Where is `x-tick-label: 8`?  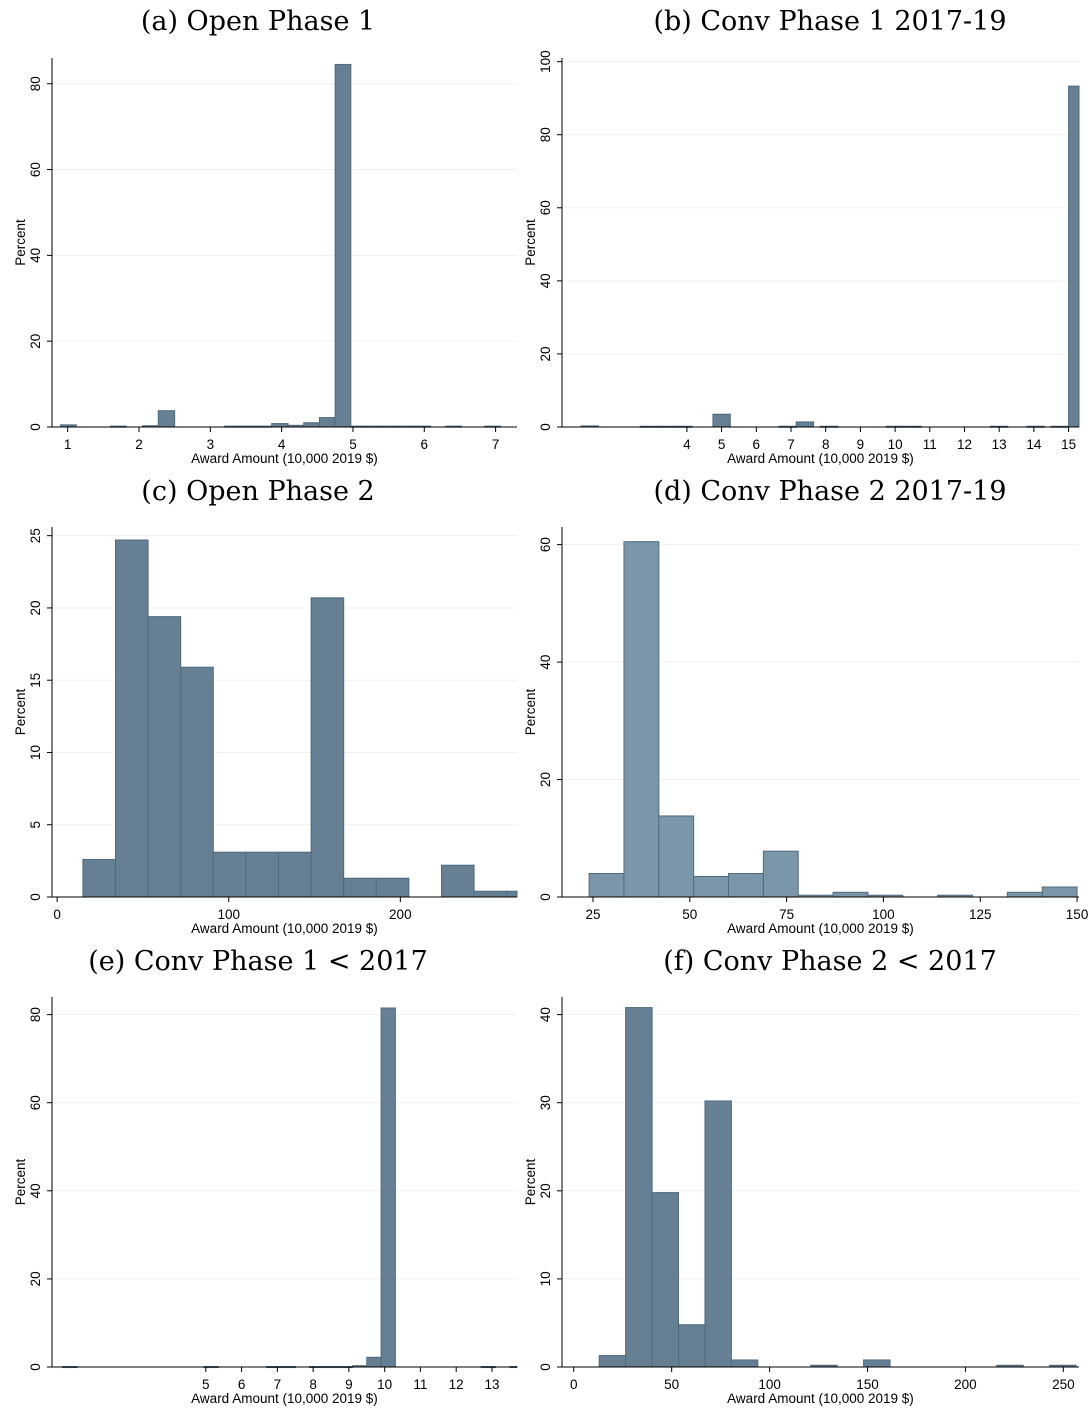 x-tick-label: 8 is located at coordinates (826, 444).